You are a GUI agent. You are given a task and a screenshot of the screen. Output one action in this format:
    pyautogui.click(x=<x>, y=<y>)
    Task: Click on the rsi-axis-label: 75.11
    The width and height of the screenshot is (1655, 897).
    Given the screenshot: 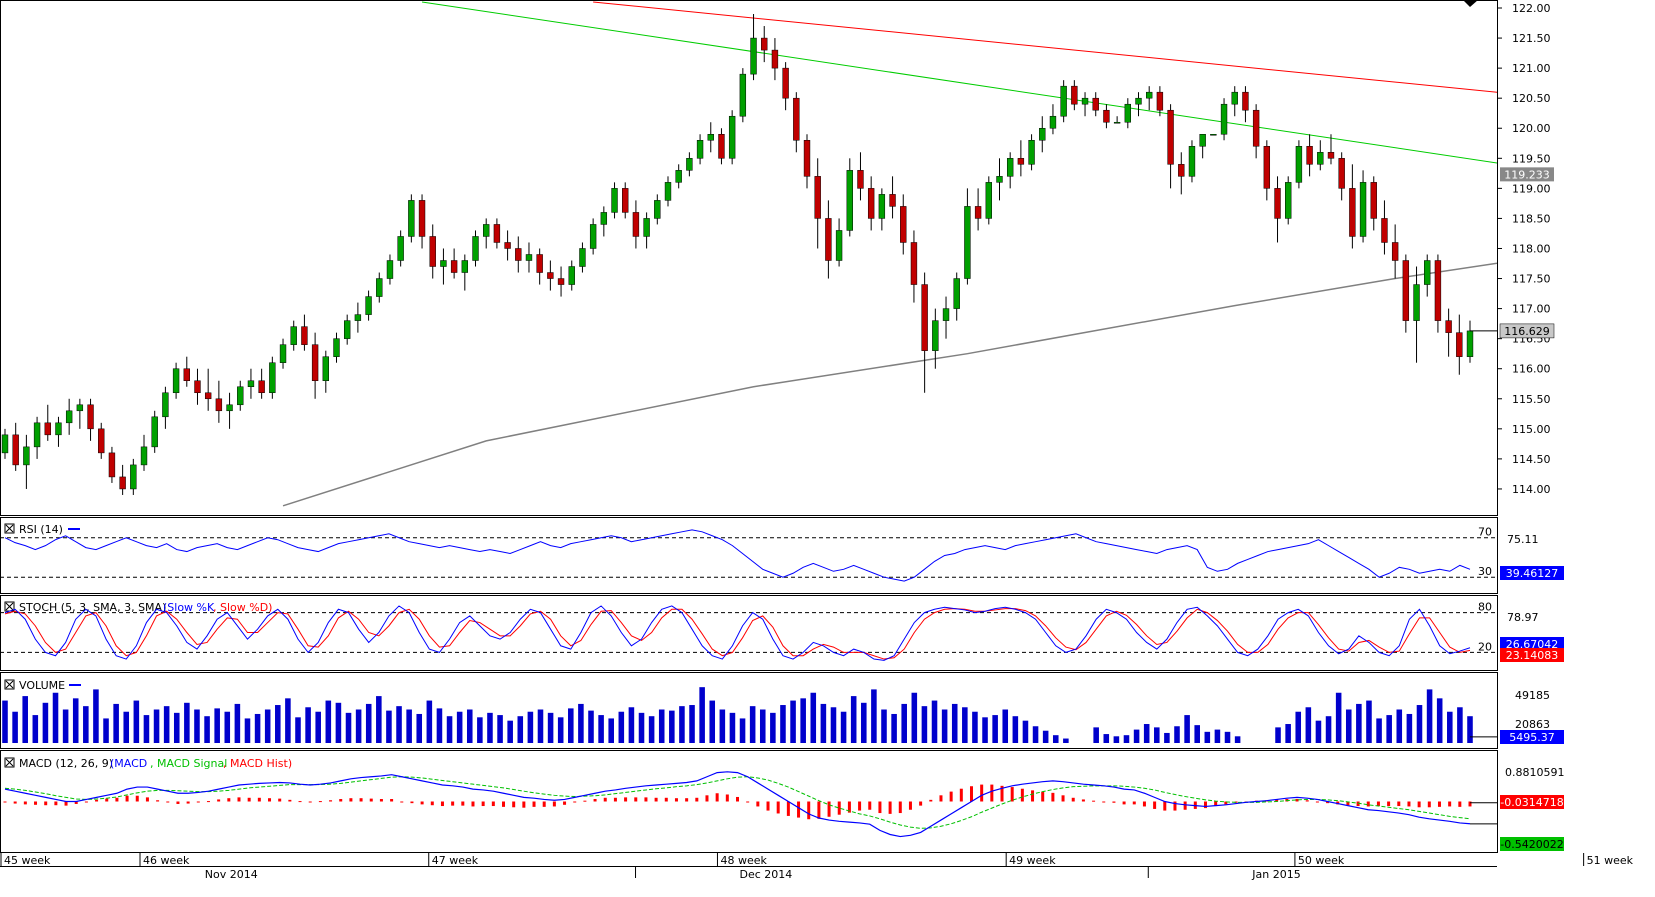 What is the action you would take?
    pyautogui.click(x=1523, y=539)
    